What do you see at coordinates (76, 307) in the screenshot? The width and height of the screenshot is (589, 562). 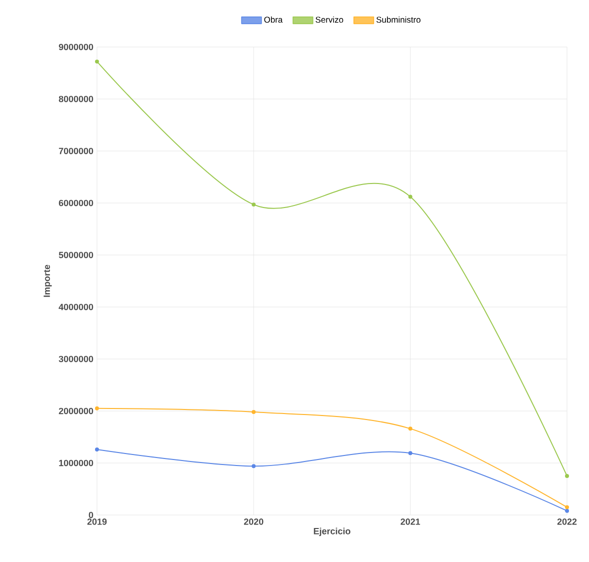 I see `y-tick-label: 4000000` at bounding box center [76, 307].